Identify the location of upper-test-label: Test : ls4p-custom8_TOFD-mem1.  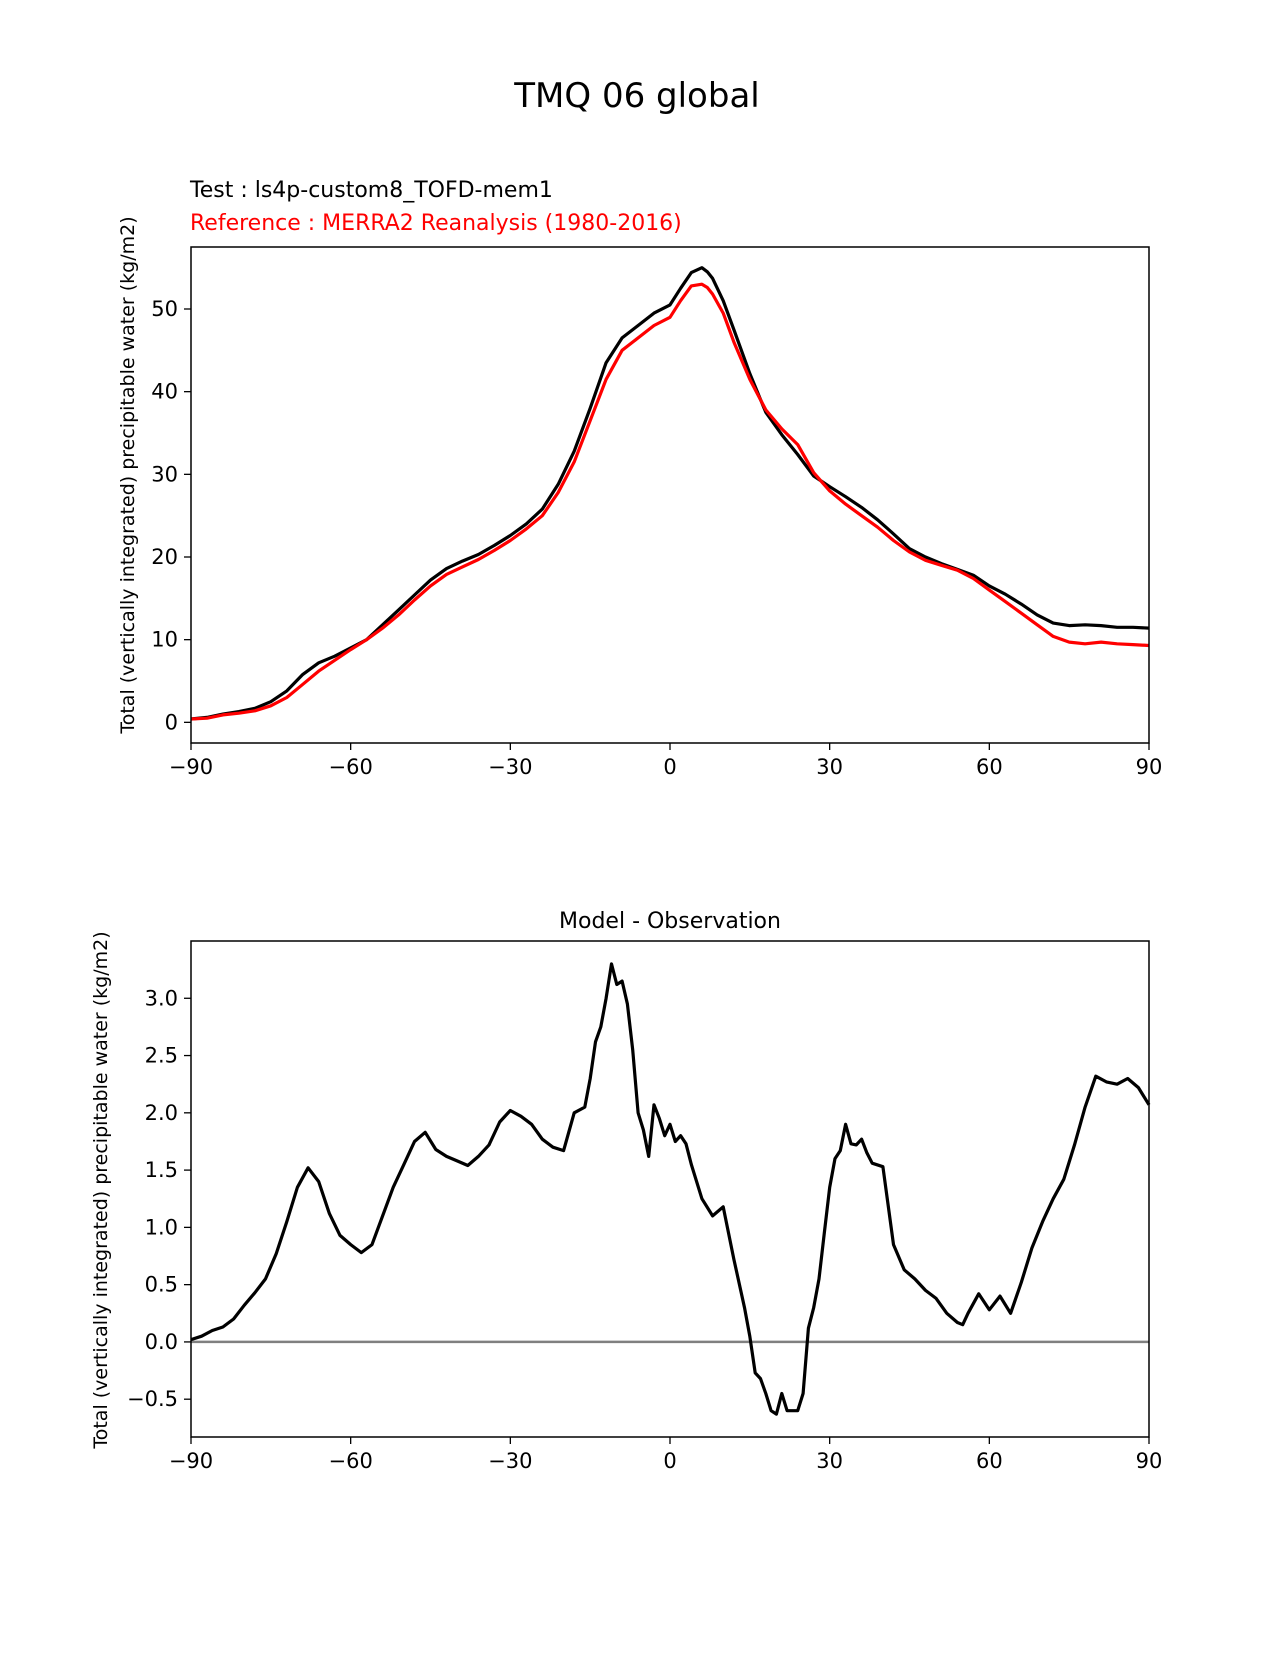
(371, 190).